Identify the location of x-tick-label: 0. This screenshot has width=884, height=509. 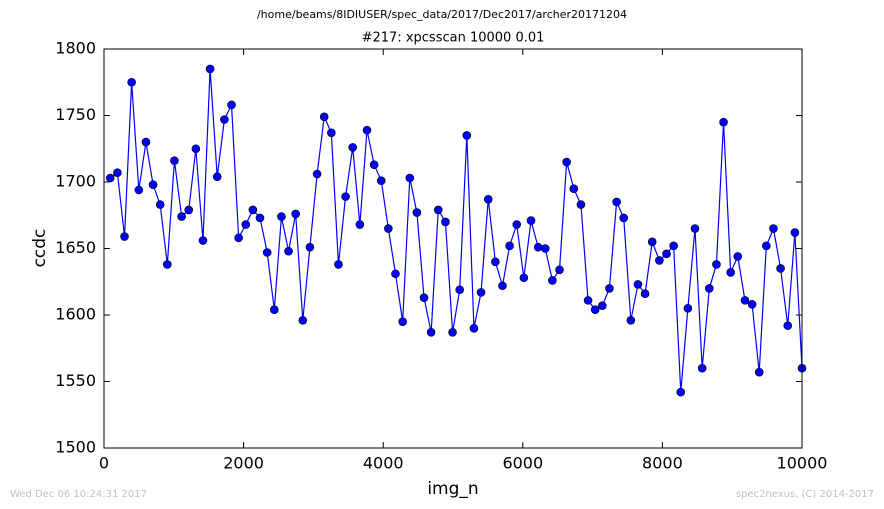
(104, 463).